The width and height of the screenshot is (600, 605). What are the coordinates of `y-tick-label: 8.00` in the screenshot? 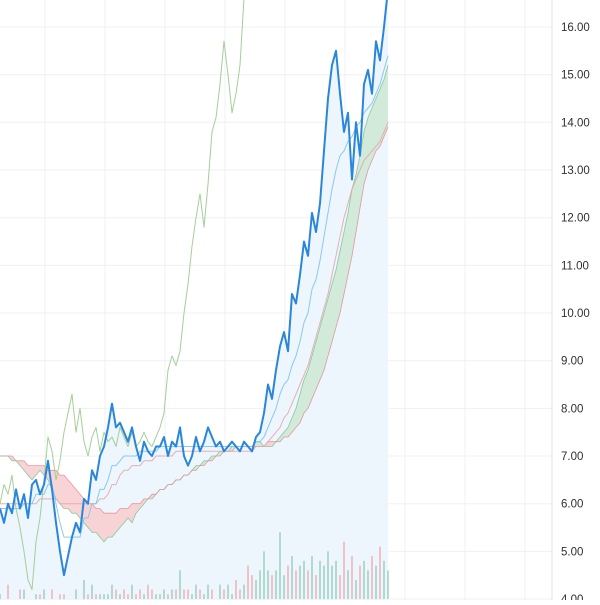 It's located at (572, 409).